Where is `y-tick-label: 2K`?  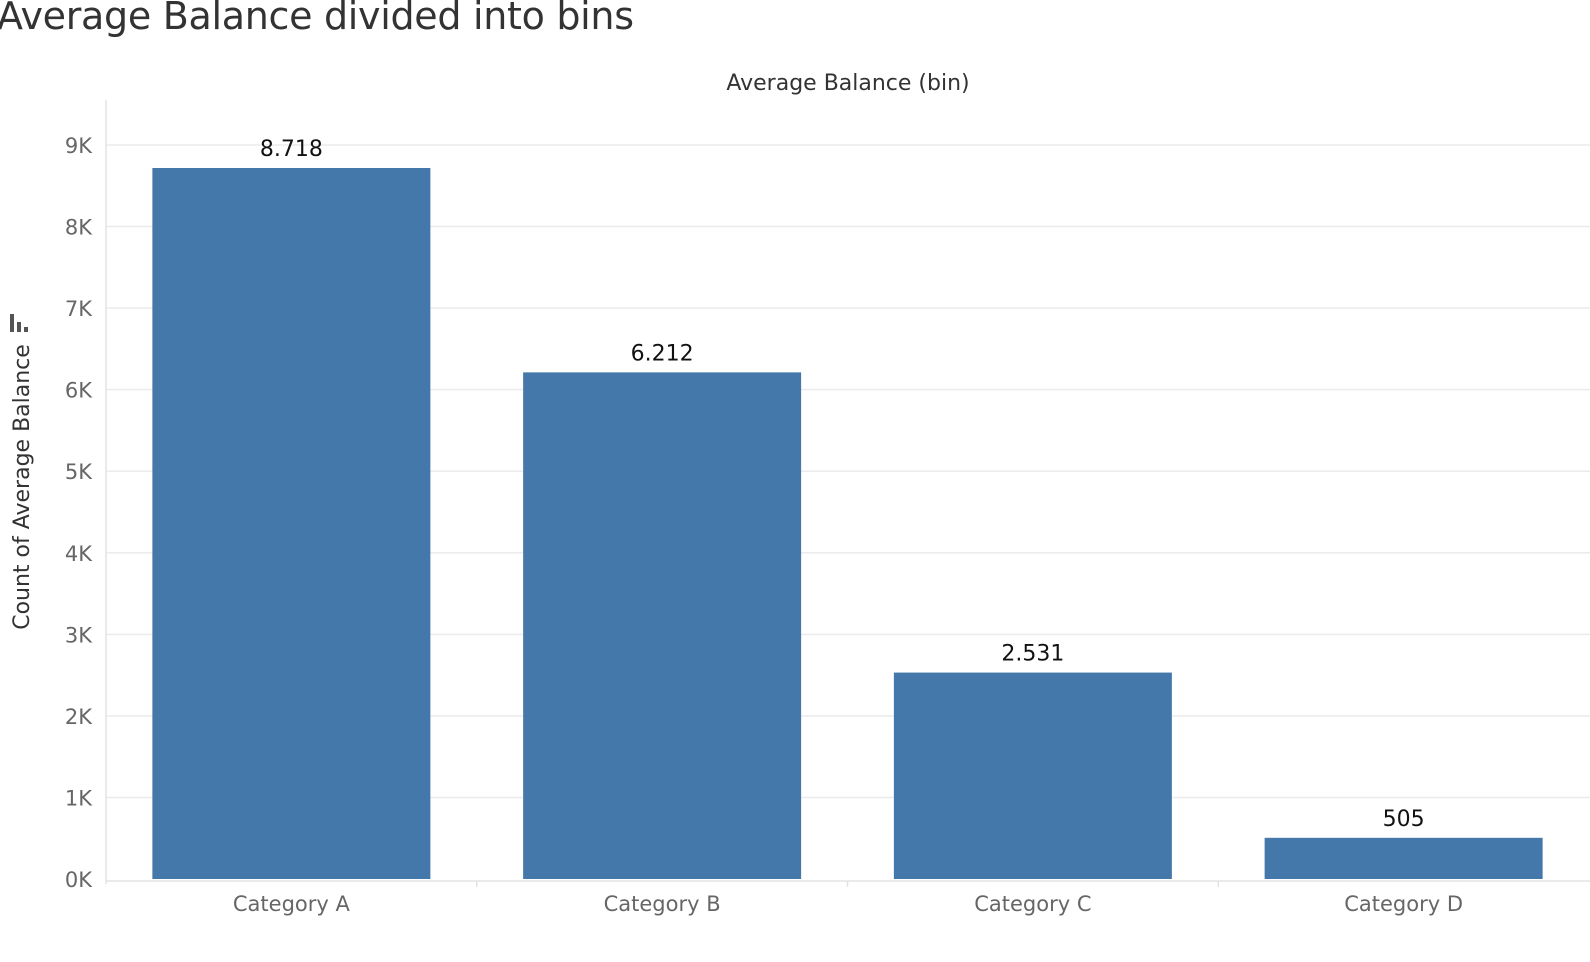 y-tick-label: 2K is located at coordinates (79, 717).